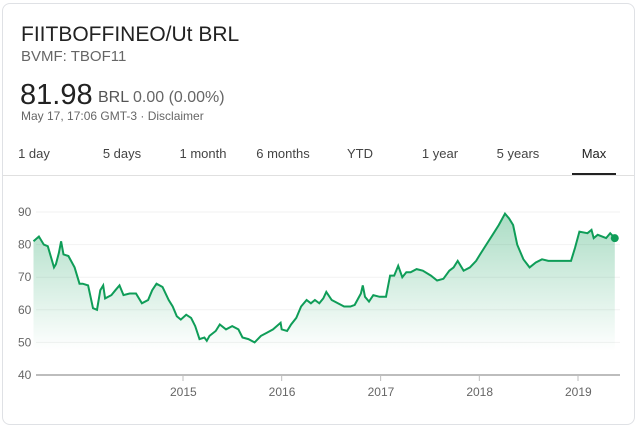 This screenshot has width=636, height=425. What do you see at coordinates (56, 95) in the screenshot?
I see `current-price: 81.98` at bounding box center [56, 95].